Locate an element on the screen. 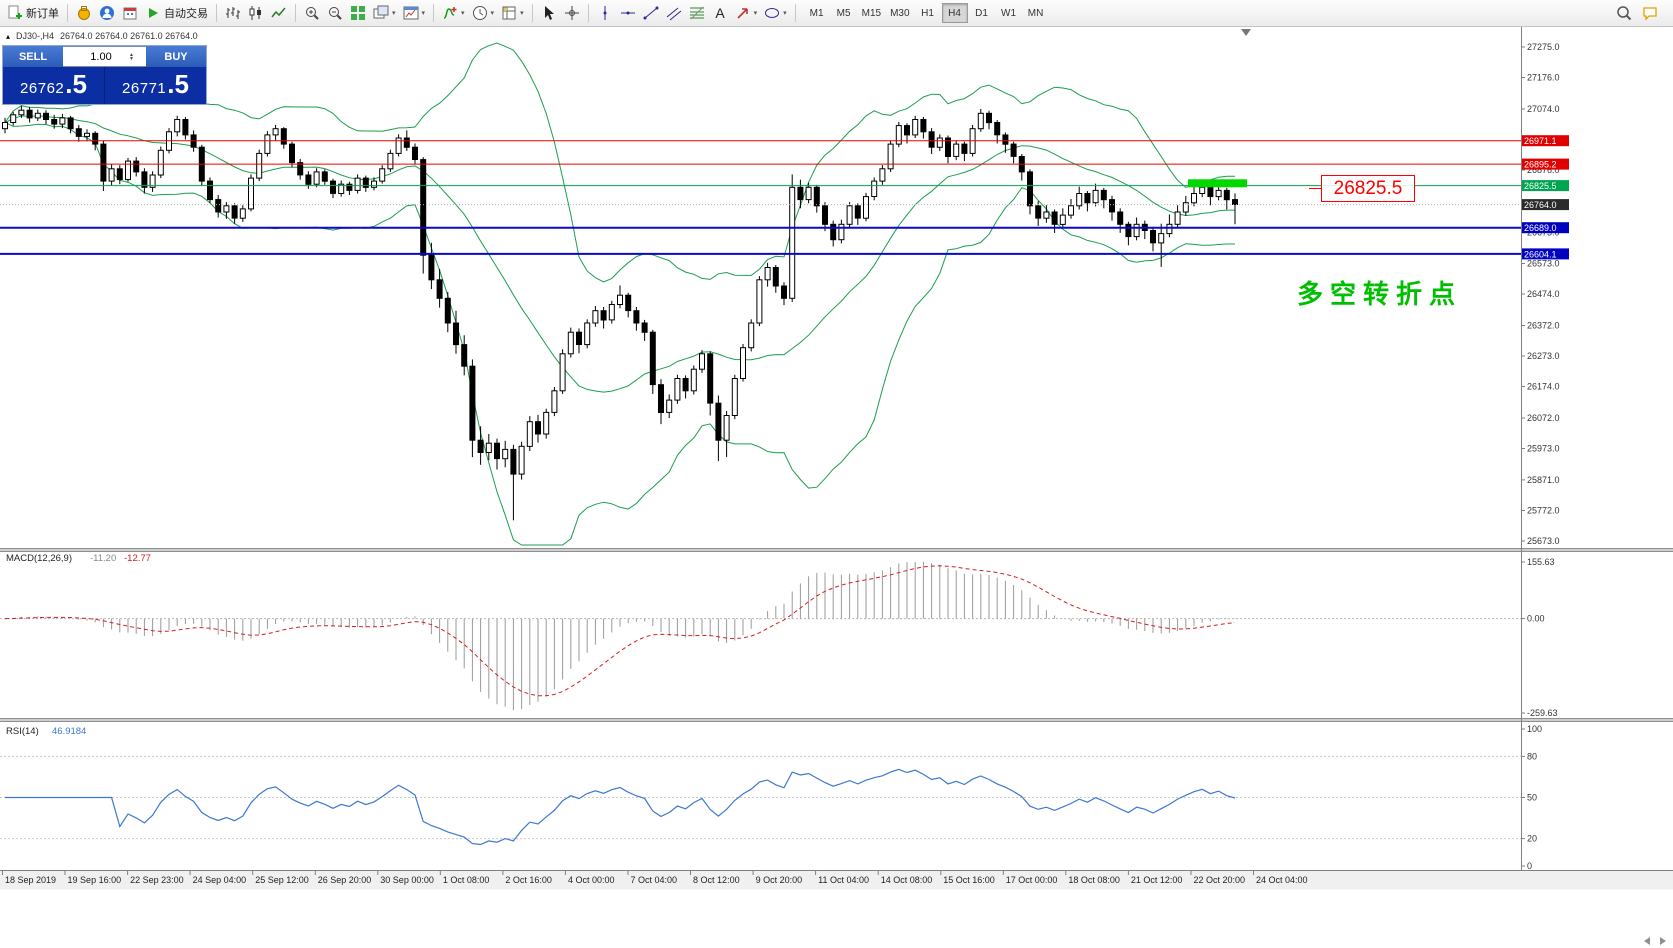 Image resolution: width=1673 pixels, height=948 pixels. time-tick-label: 30 Sep 00:00 is located at coordinates (407, 880).